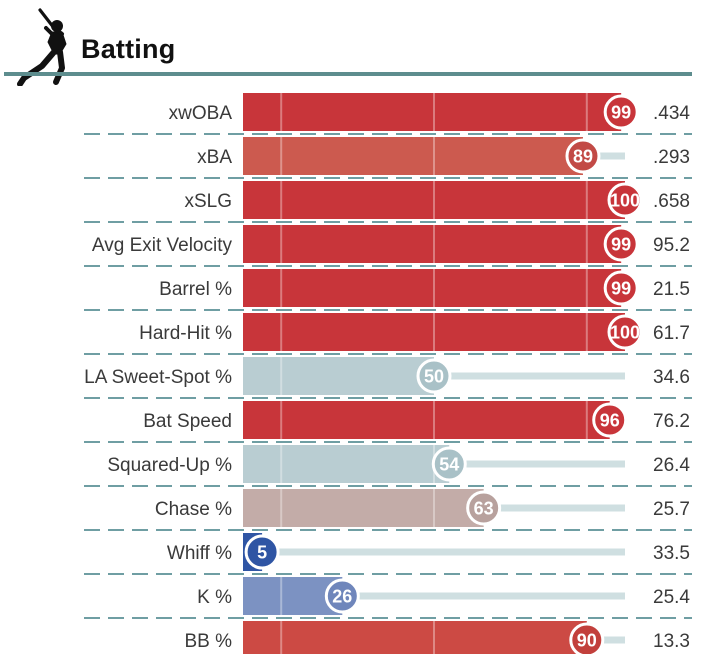  Describe the element at coordinates (671, 157) in the screenshot. I see `stat-value: .293` at that location.